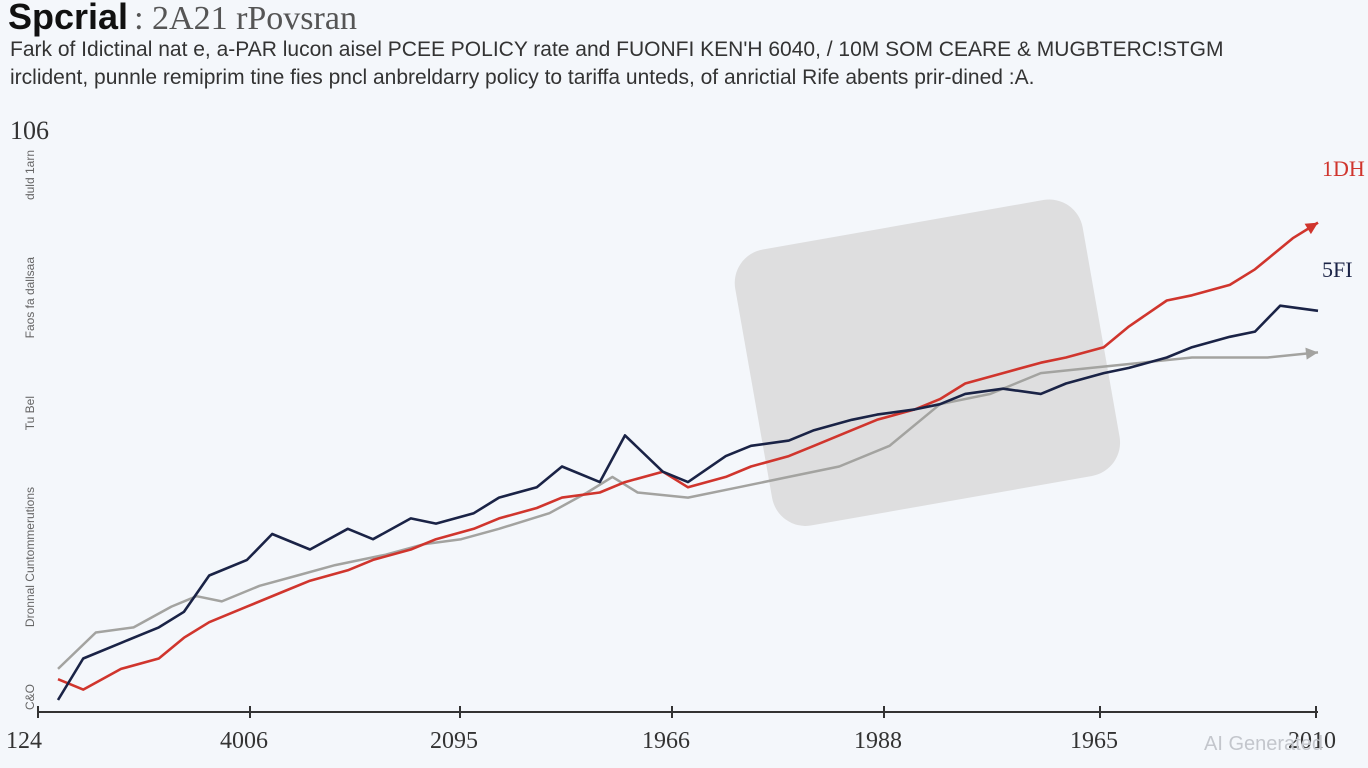 This screenshot has height=768, width=1368. I want to click on chart-title-rest: : 2A21 rPovsran, so click(245, 18).